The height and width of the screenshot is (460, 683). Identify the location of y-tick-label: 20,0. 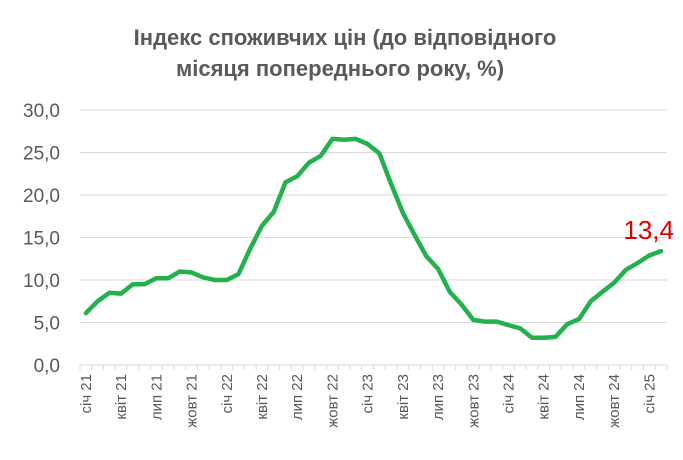
(41, 196).